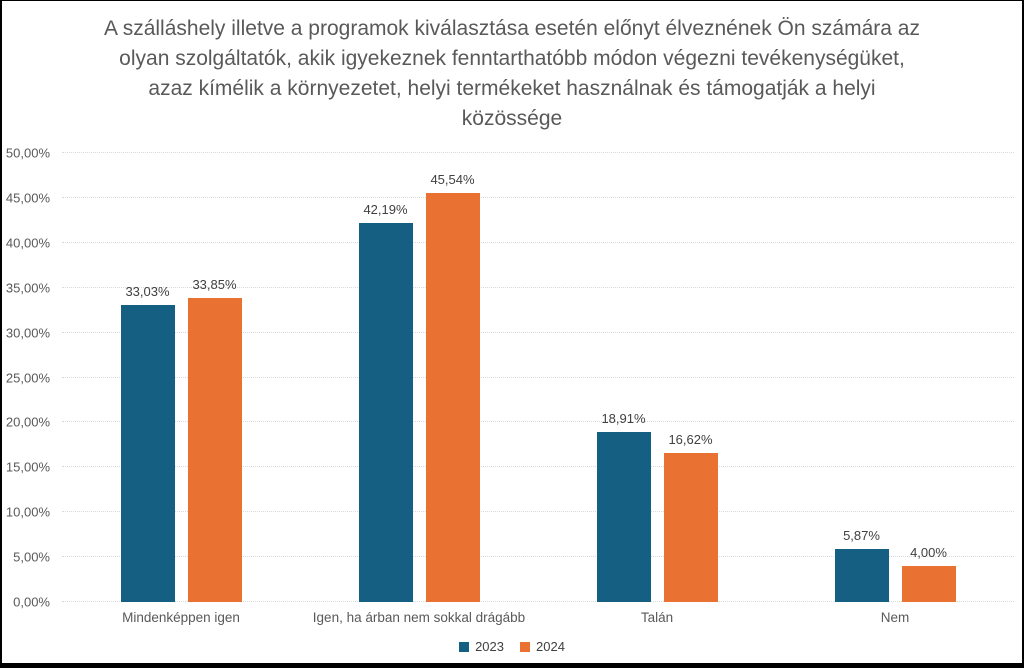 The width and height of the screenshot is (1024, 668). What do you see at coordinates (147, 443) in the screenshot?
I see `bar-2023: 33,03%` at bounding box center [147, 443].